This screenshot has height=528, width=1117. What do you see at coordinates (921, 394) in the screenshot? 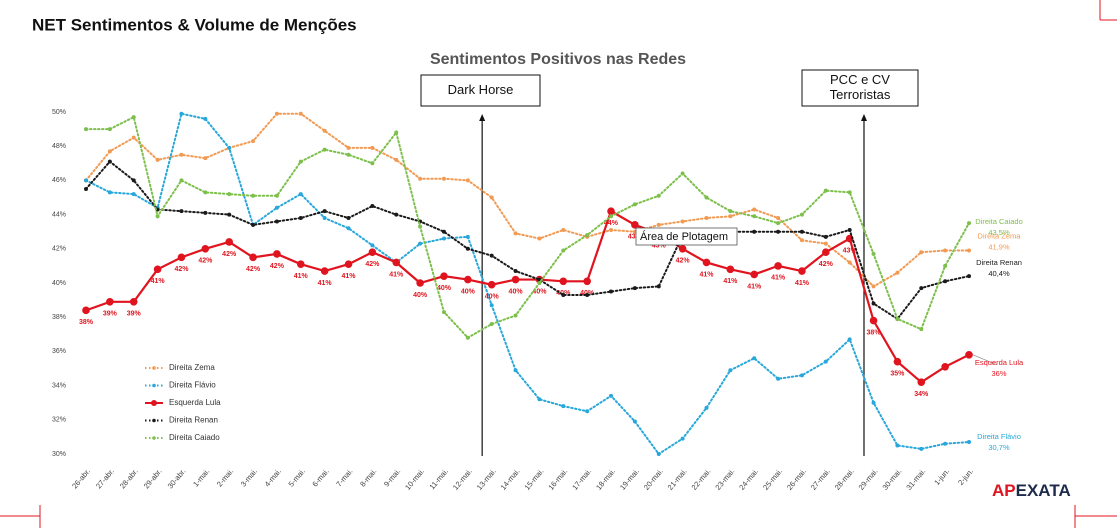
I see `value-label: 34%` at bounding box center [921, 394].